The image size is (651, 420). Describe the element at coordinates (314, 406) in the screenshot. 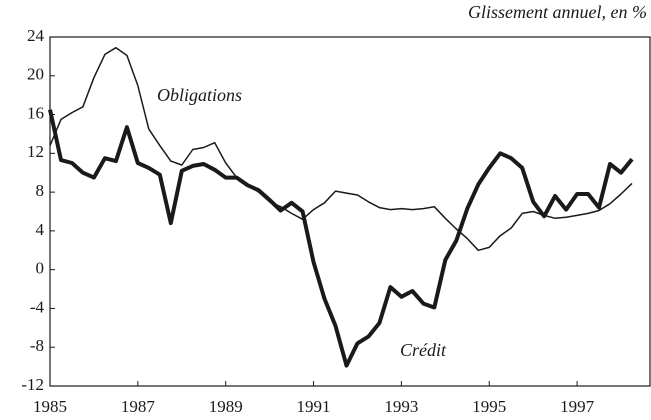

I see `x-tick-label: 1991` at that location.